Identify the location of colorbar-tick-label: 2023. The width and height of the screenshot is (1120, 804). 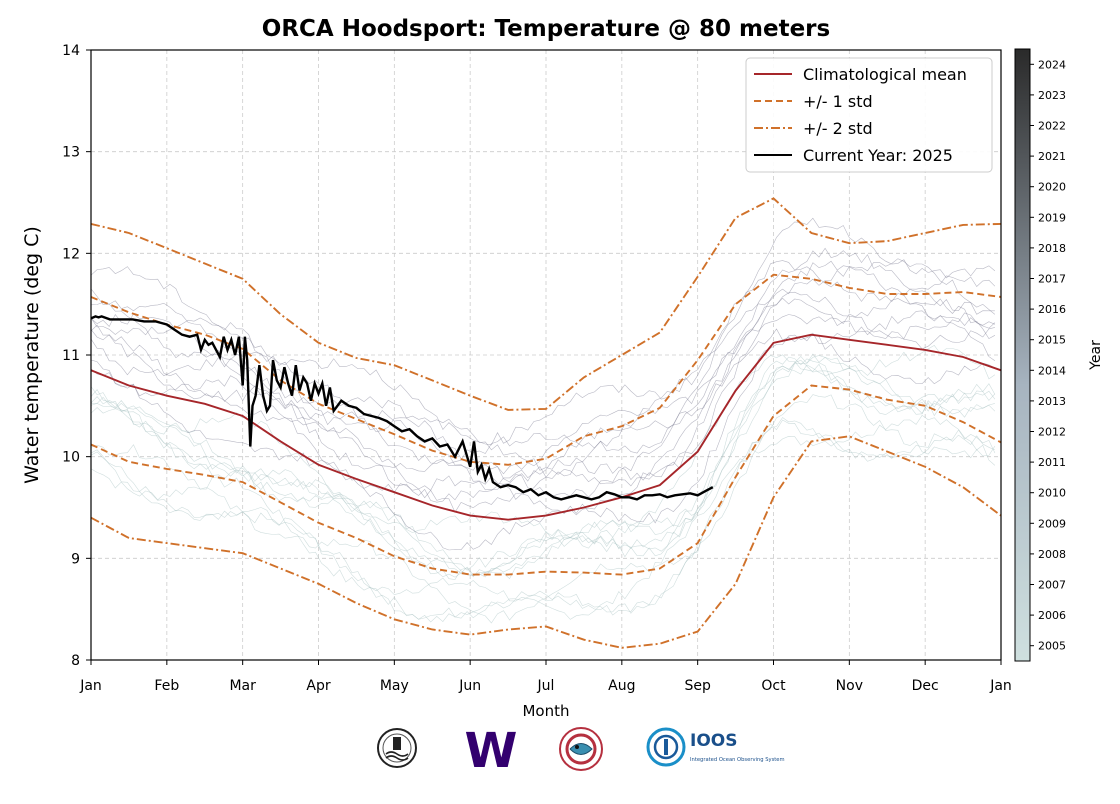
(1052, 95).